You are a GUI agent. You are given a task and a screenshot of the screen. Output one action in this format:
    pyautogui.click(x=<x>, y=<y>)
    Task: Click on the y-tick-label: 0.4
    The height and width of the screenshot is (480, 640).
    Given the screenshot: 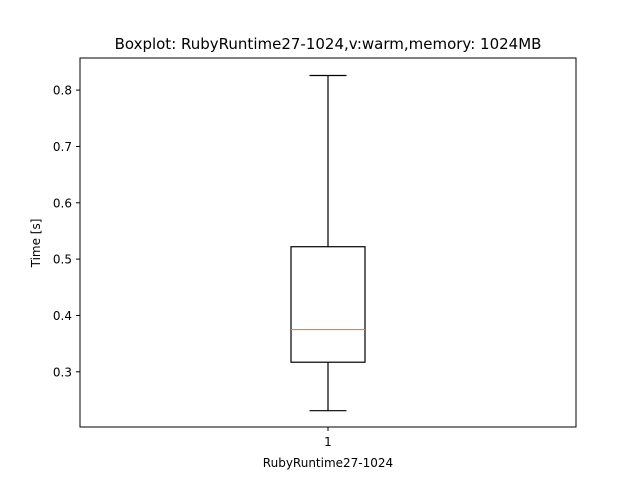 What is the action you would take?
    pyautogui.click(x=62, y=316)
    